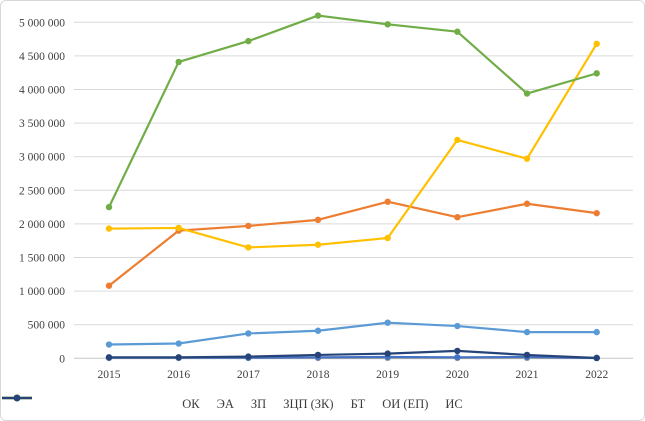  What do you see at coordinates (527, 93) in the screenshot?
I see `data-point-ОИ (ЕП)-2021` at bounding box center [527, 93].